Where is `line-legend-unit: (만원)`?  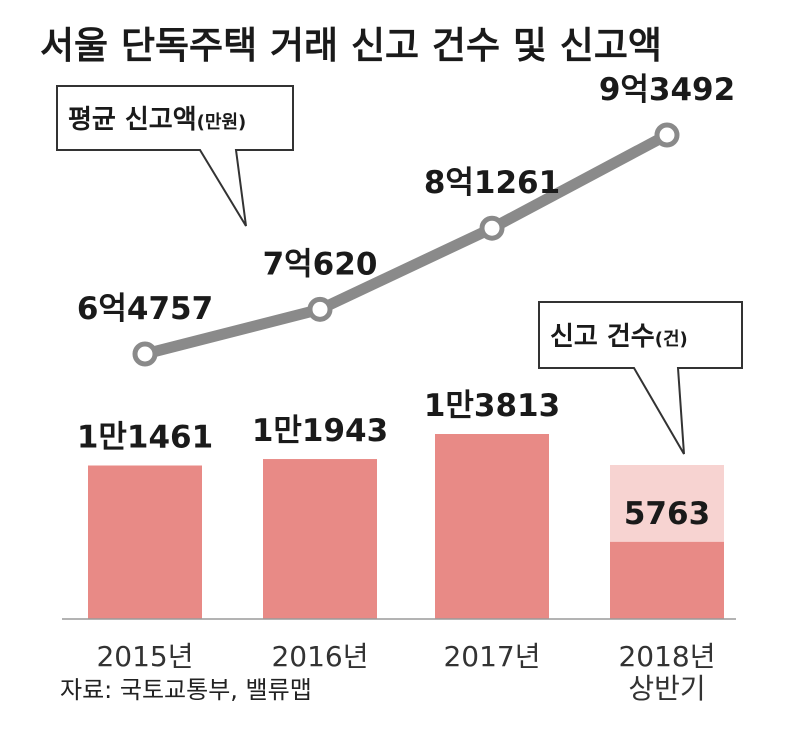
line-legend-unit: (만원) is located at coordinates (222, 122).